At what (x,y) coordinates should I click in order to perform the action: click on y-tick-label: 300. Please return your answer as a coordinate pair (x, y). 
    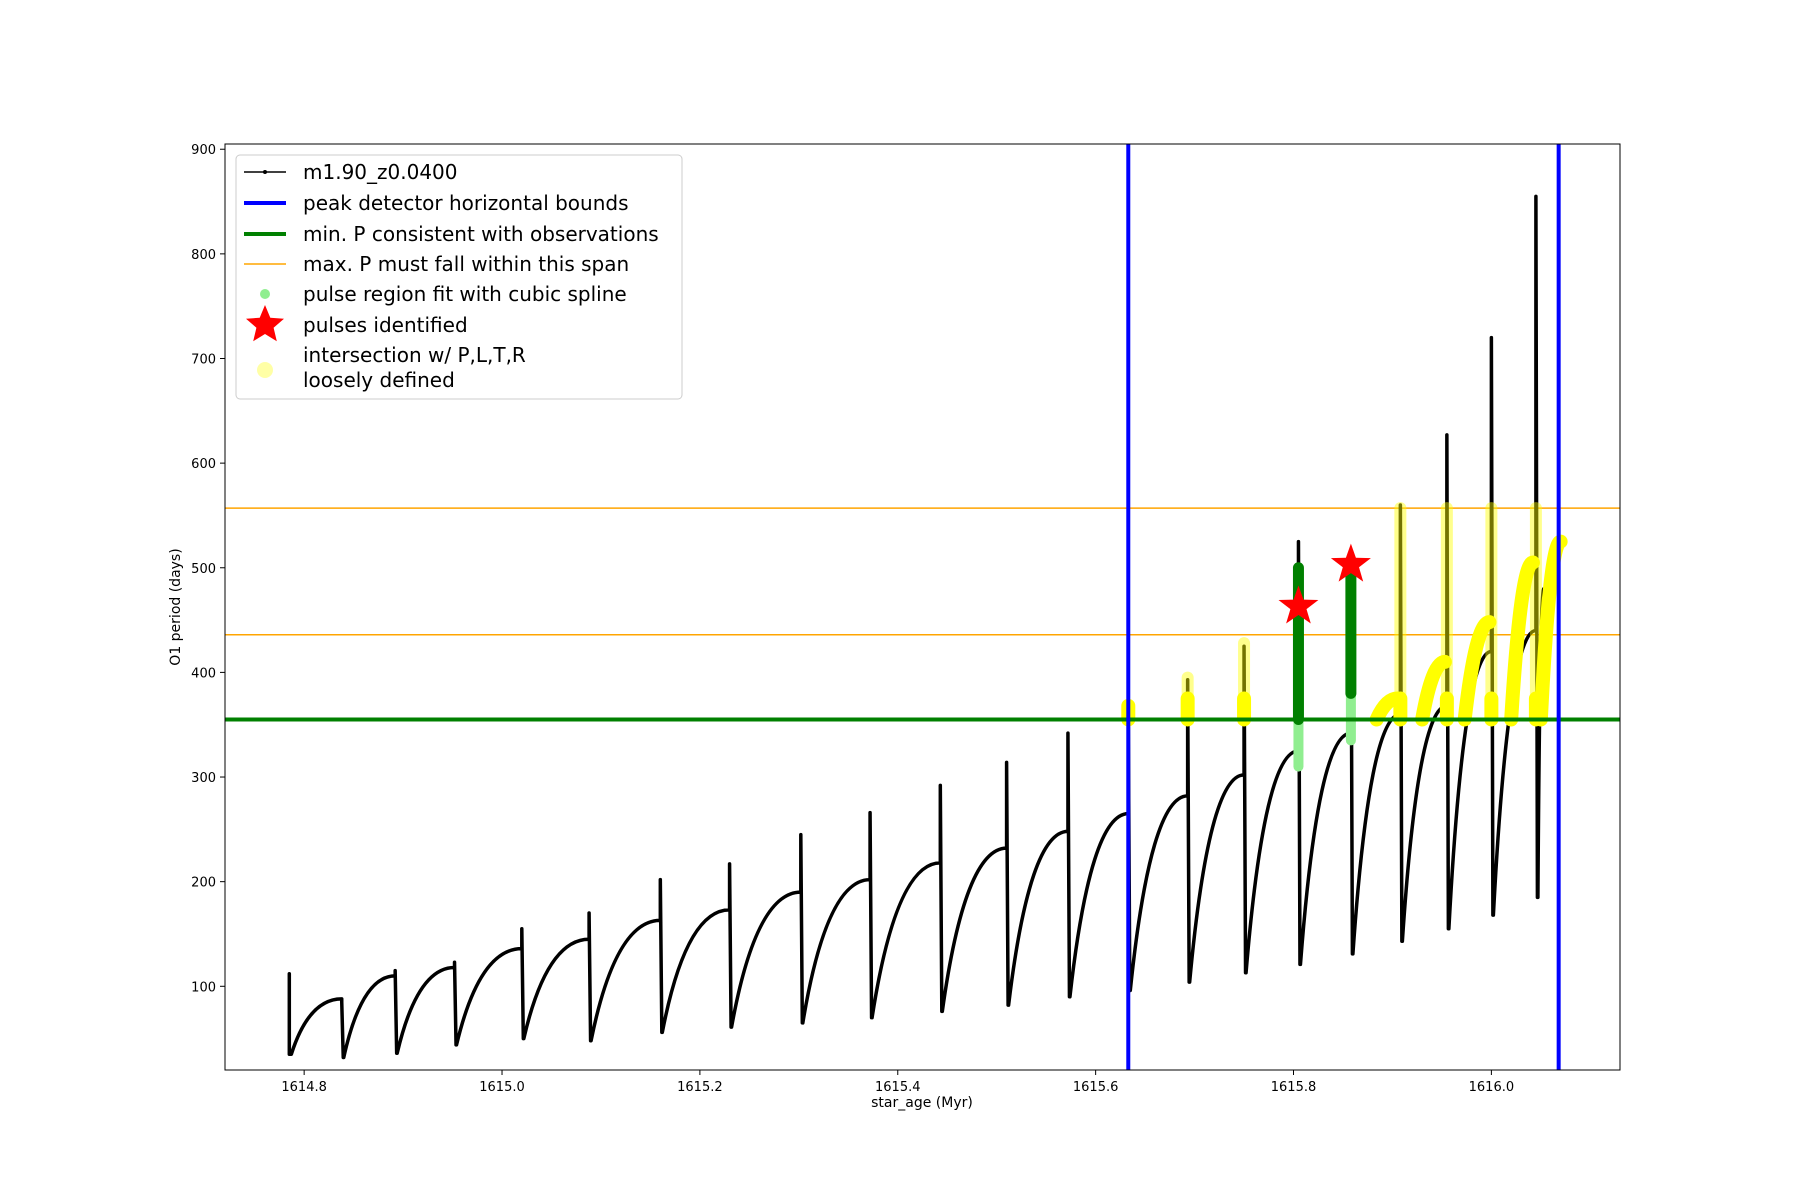
    Looking at the image, I should click on (203, 778).